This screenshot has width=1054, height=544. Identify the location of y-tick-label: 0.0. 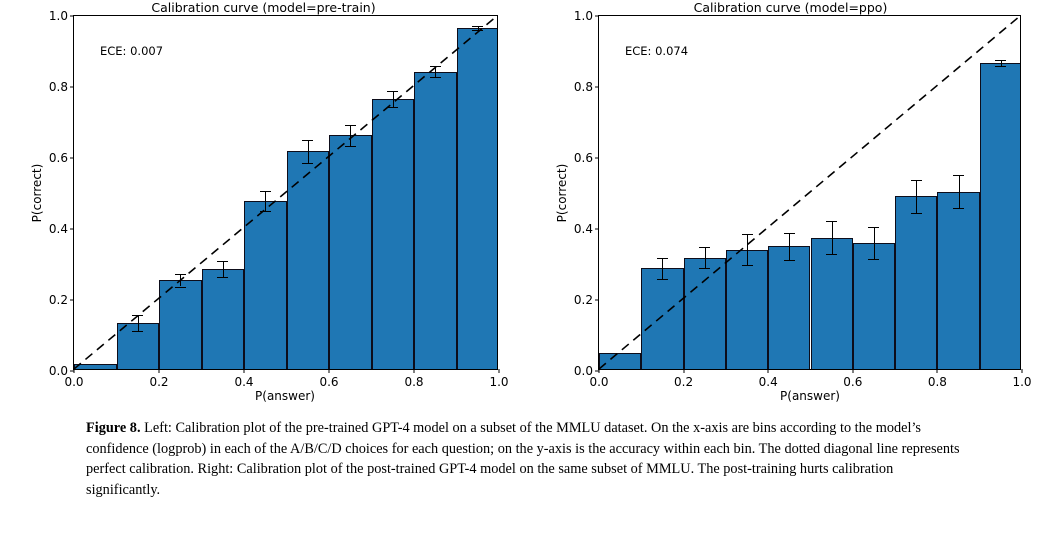
(583, 371).